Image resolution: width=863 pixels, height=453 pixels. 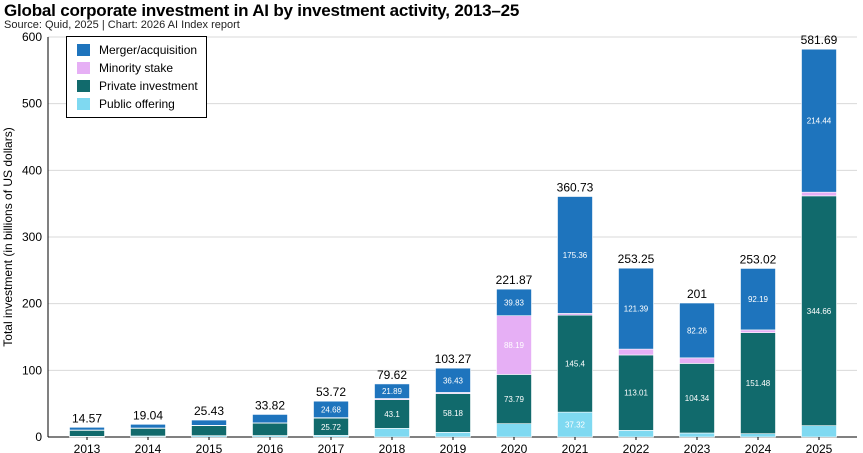 I want to click on total-label: 14.57, so click(x=87, y=418).